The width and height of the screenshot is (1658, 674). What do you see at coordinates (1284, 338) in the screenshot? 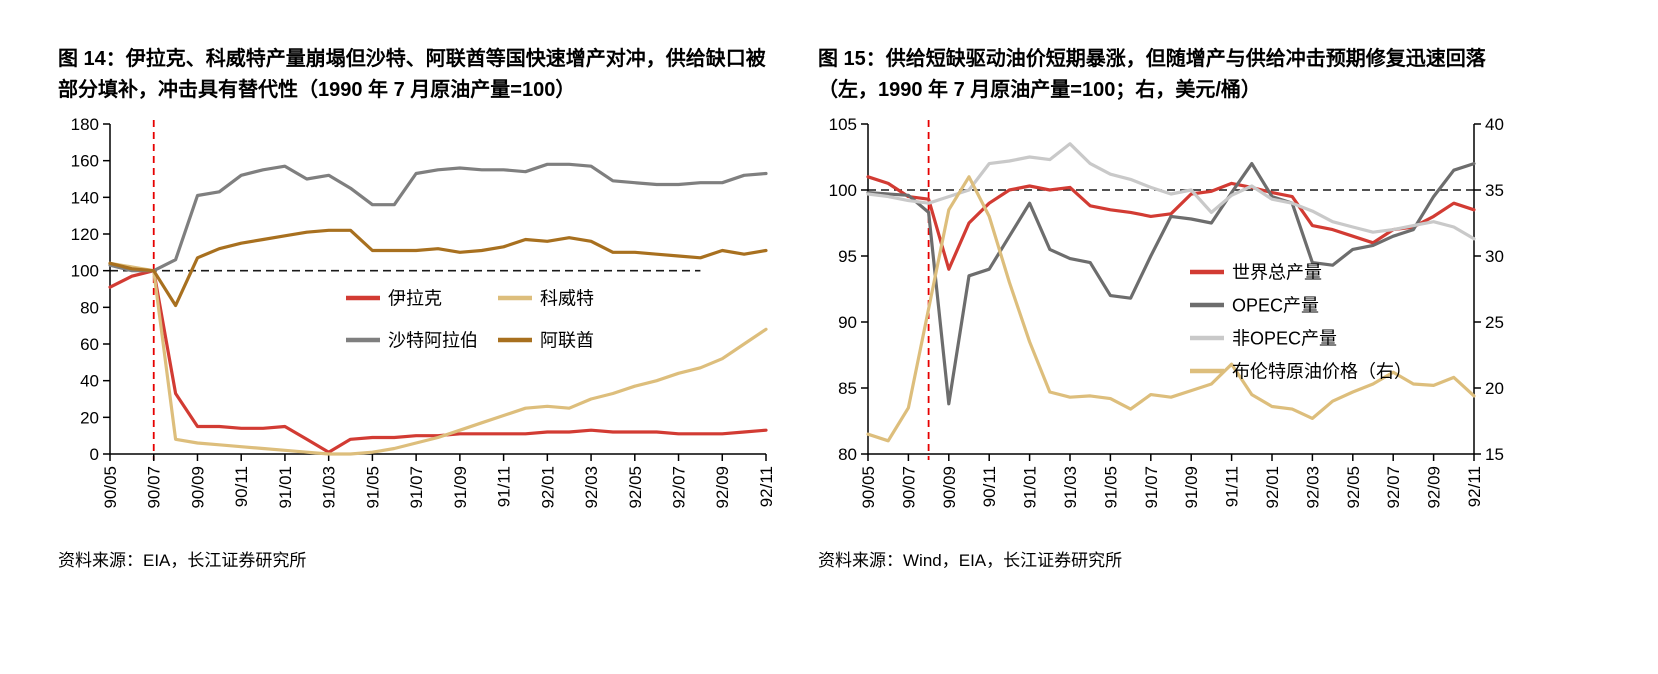
I see `svg-text: 非OPEC产量` at bounding box center [1284, 338].